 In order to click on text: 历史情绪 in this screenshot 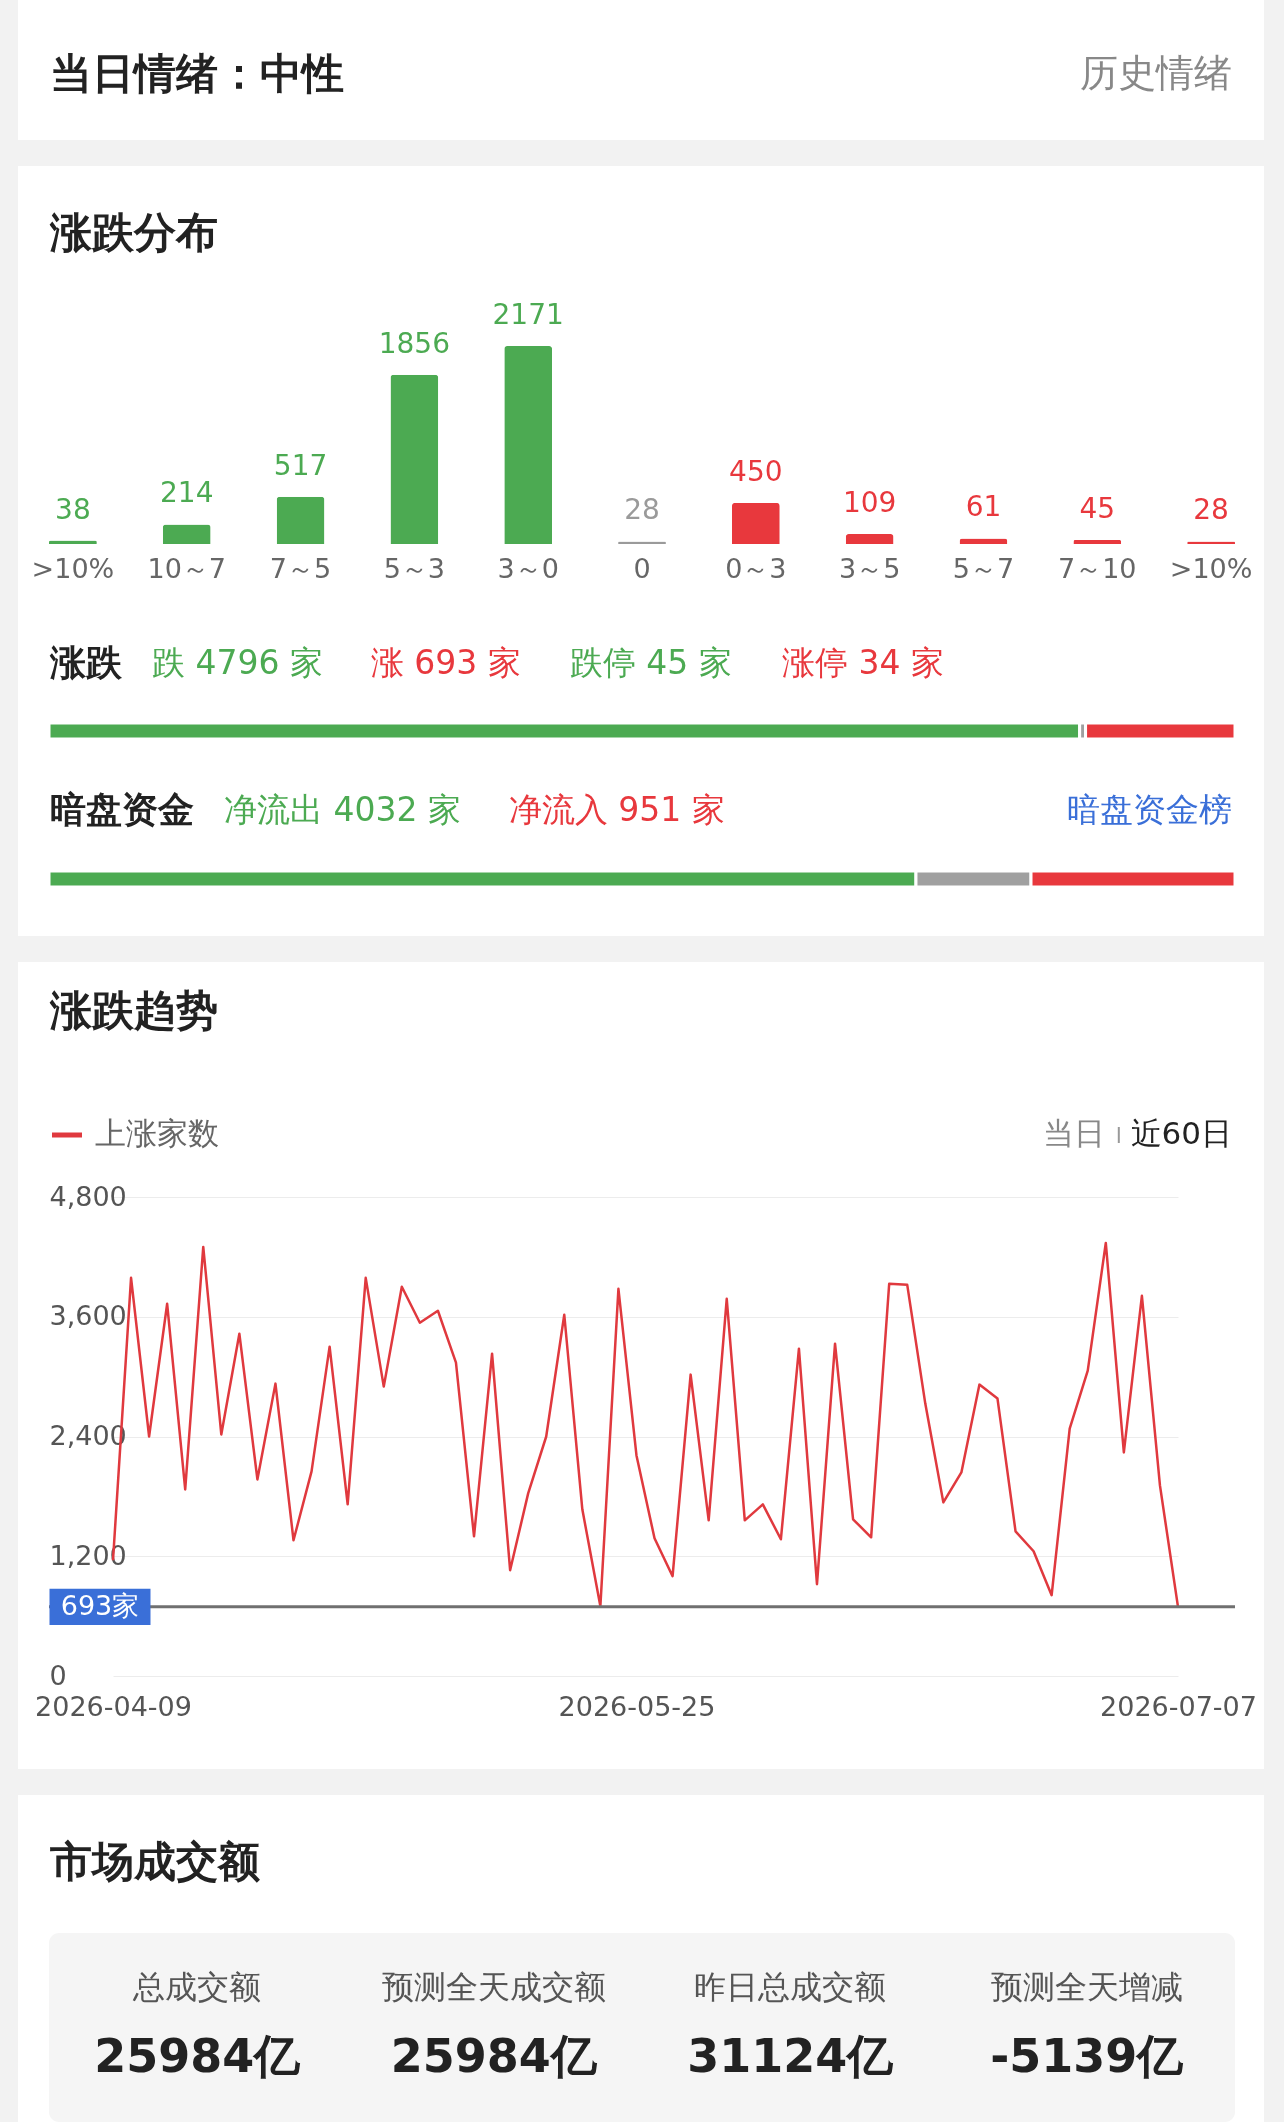, I will do `click(1156, 73)`.